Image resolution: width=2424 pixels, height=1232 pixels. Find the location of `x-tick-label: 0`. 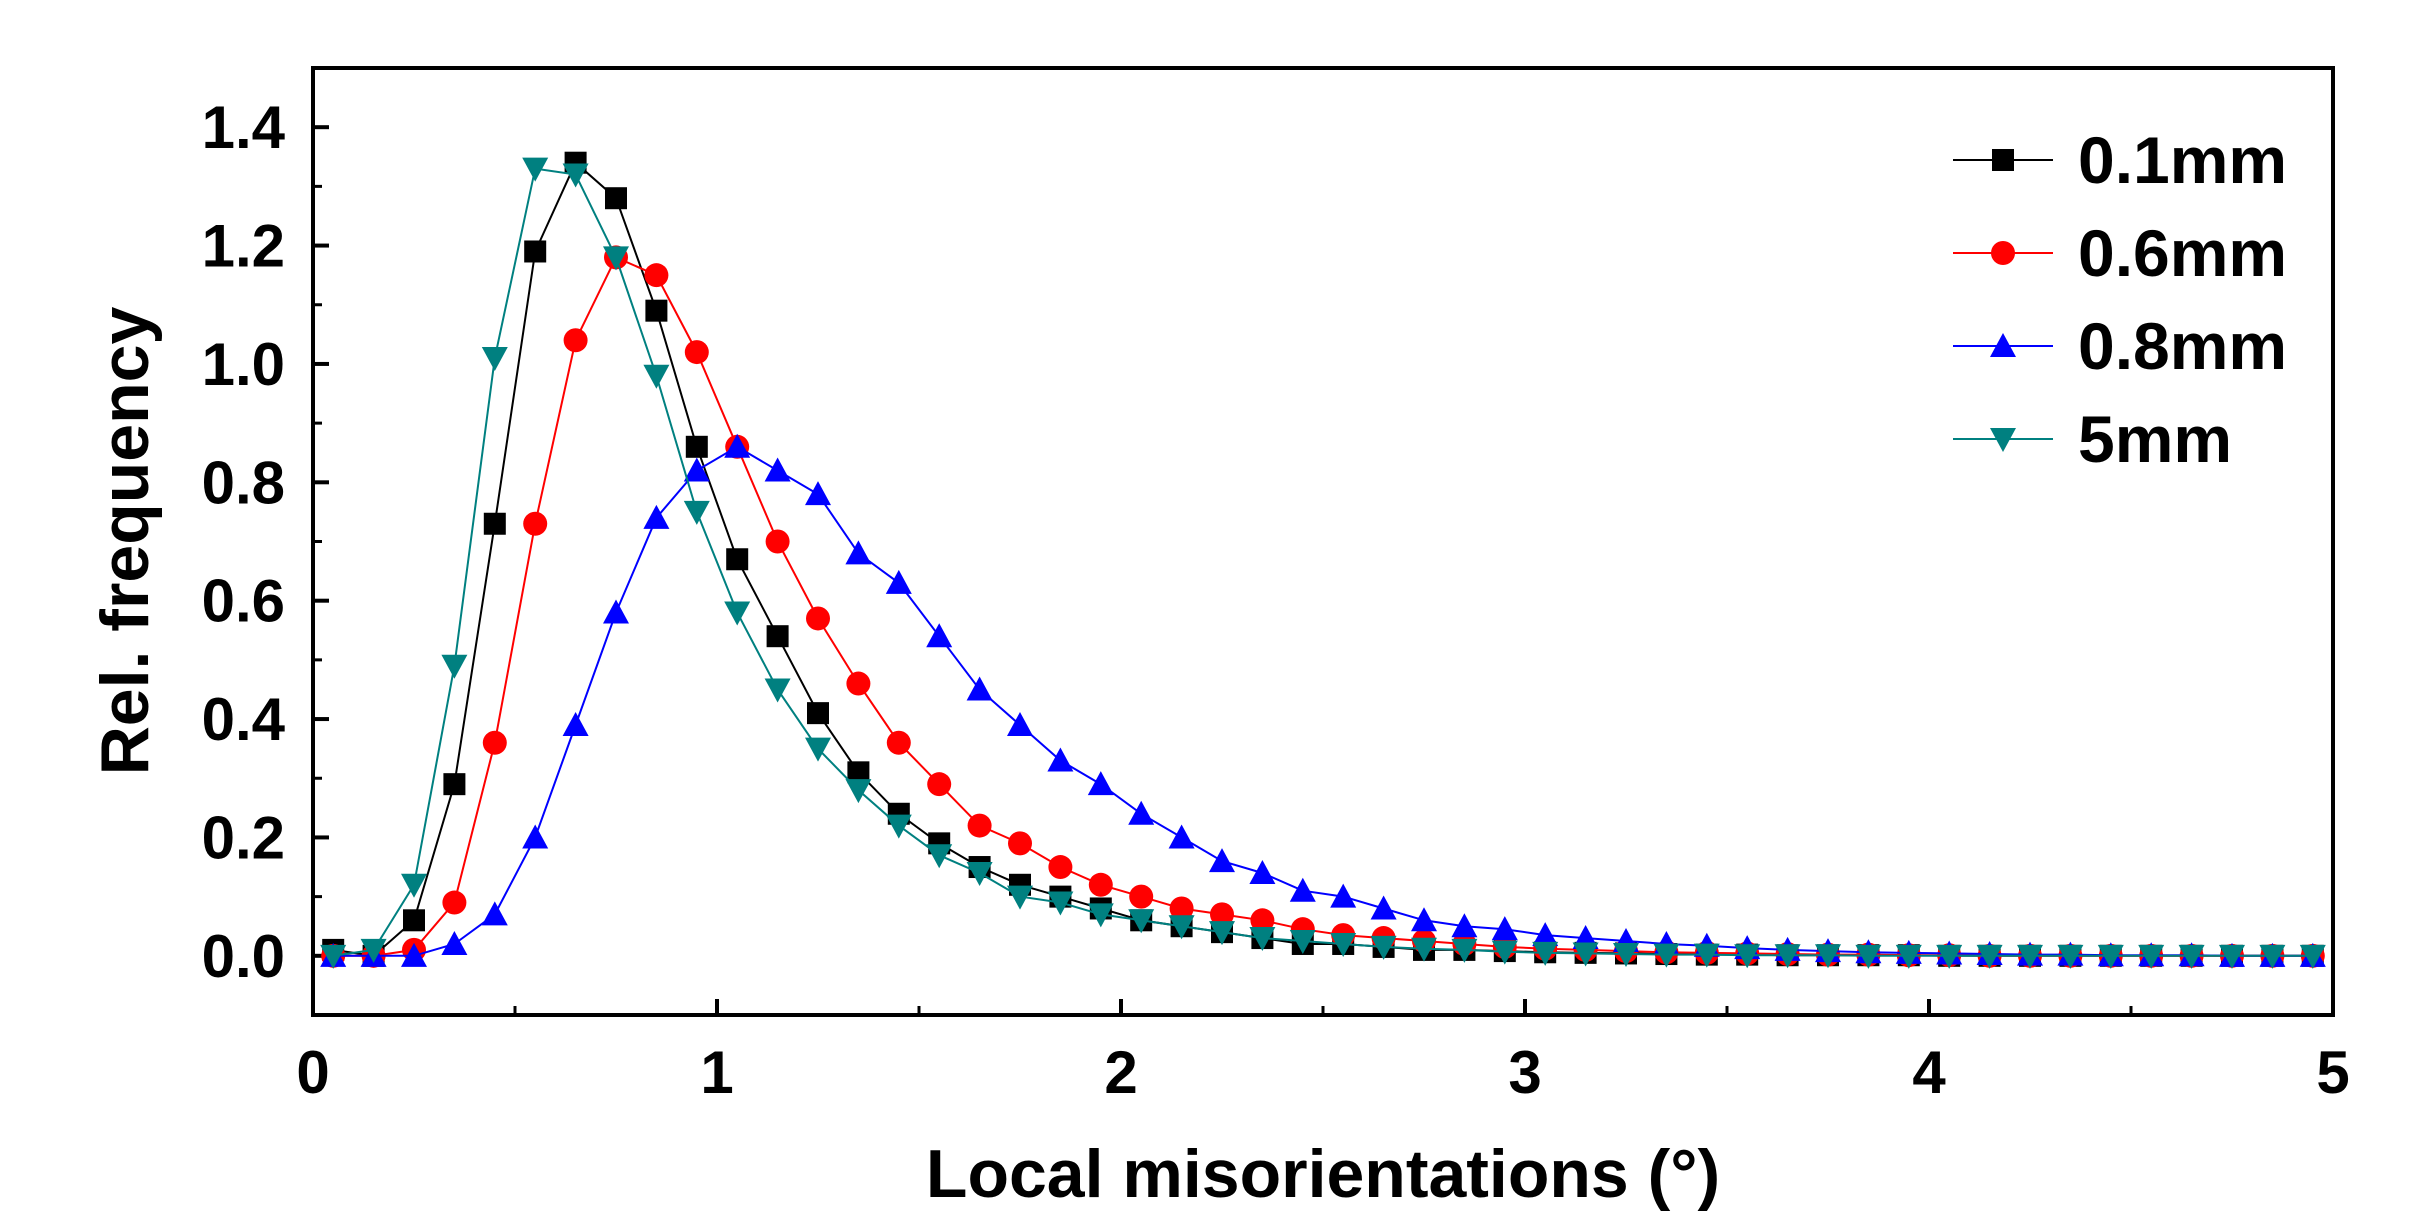

x-tick-label: 0 is located at coordinates (312, 1072).